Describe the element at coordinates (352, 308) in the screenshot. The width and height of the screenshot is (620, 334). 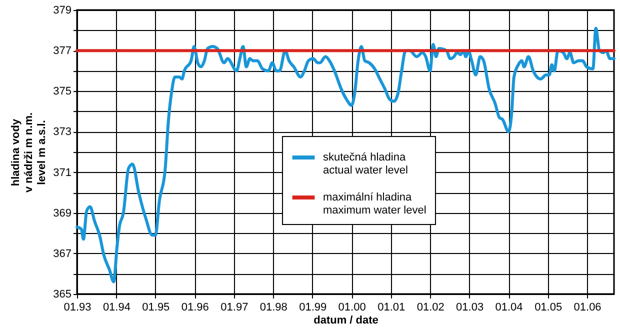
I see `x-tick-label: 01.00` at that location.